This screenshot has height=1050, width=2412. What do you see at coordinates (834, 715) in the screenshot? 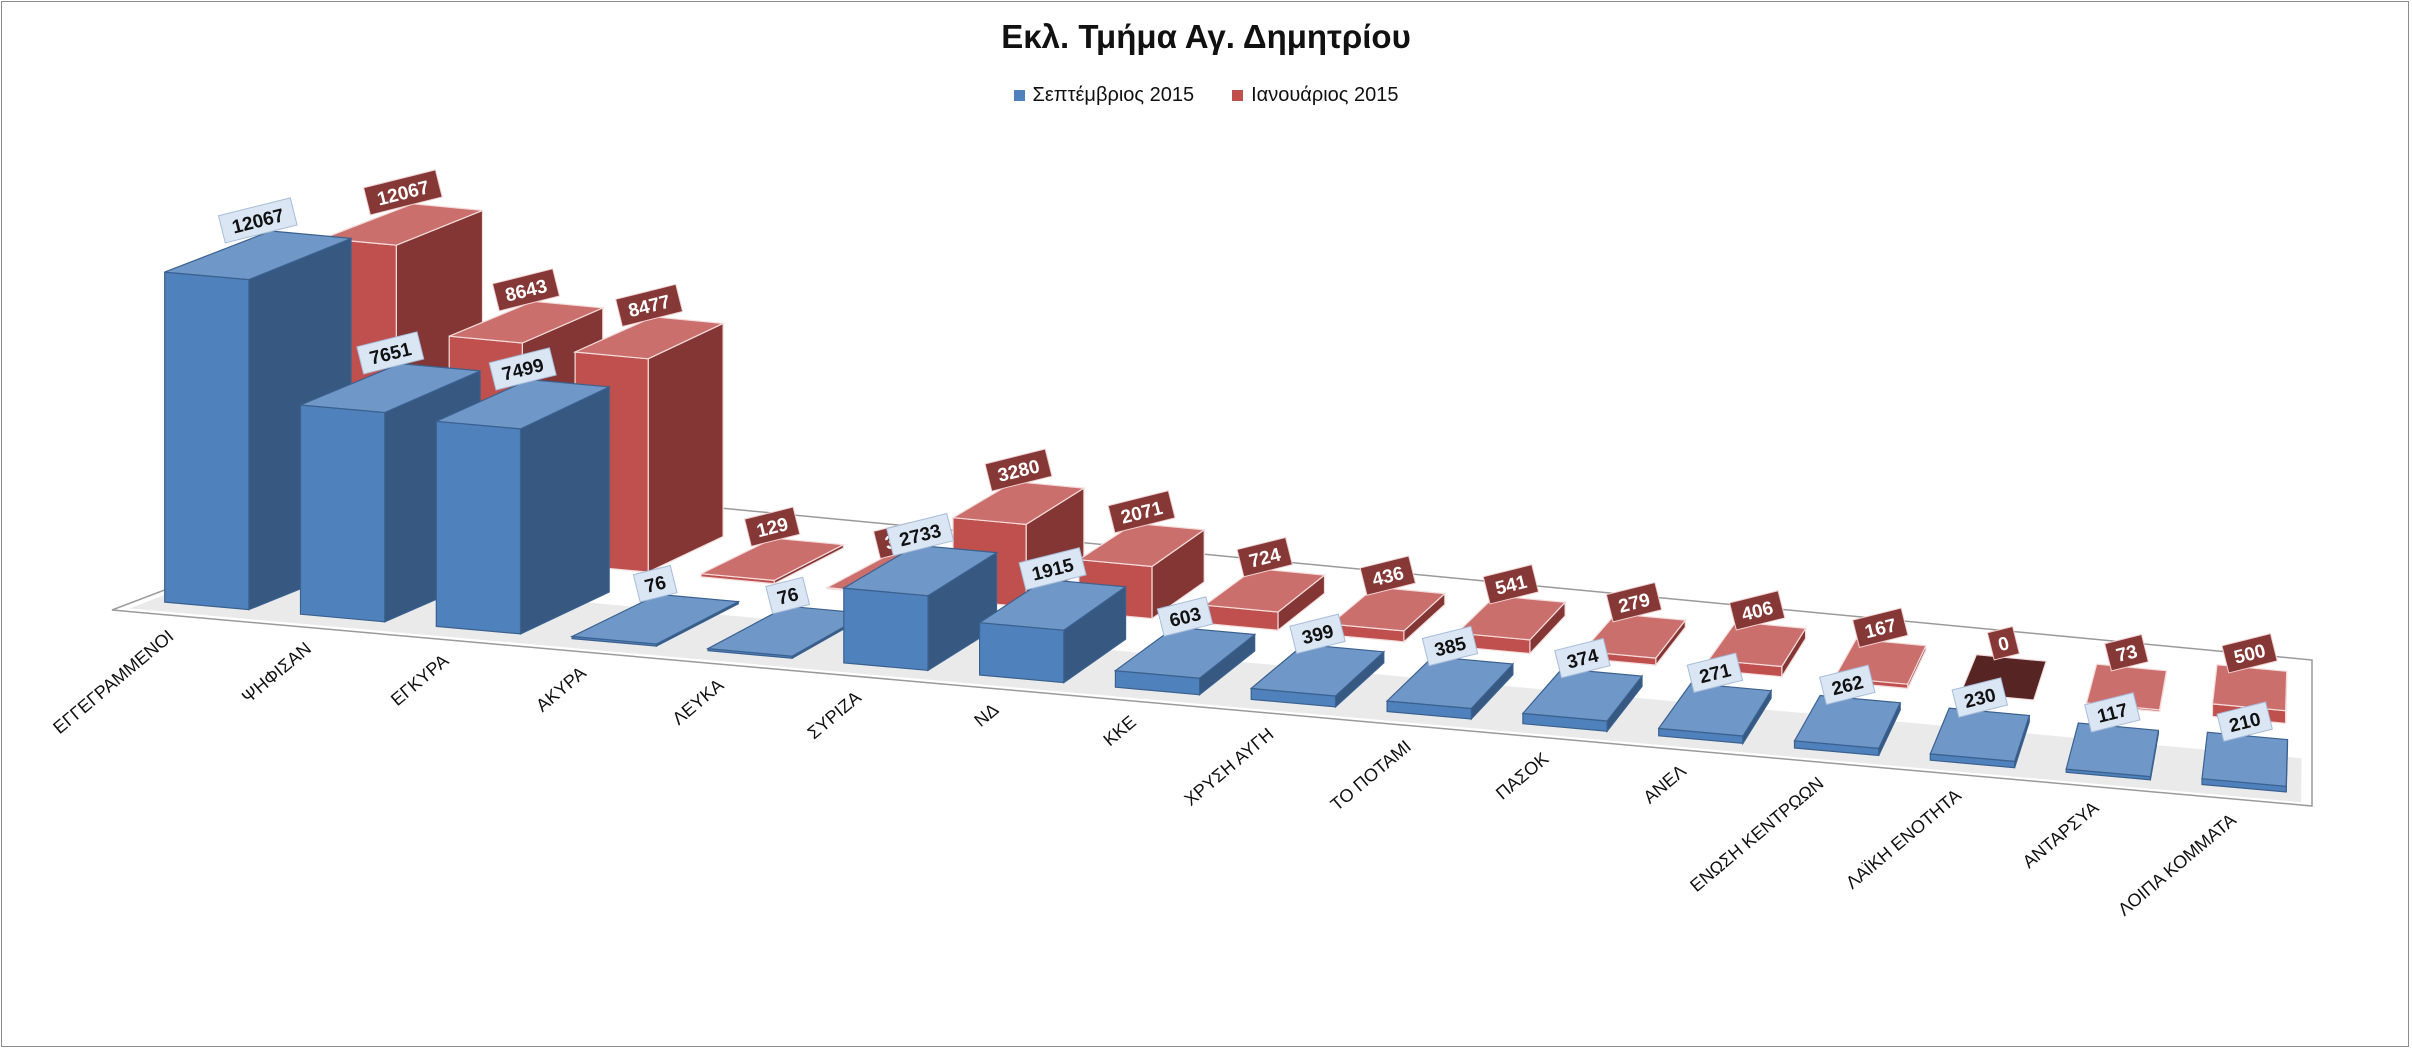
I see `category-label-5: ΣΥΡΙΖΑ` at bounding box center [834, 715].